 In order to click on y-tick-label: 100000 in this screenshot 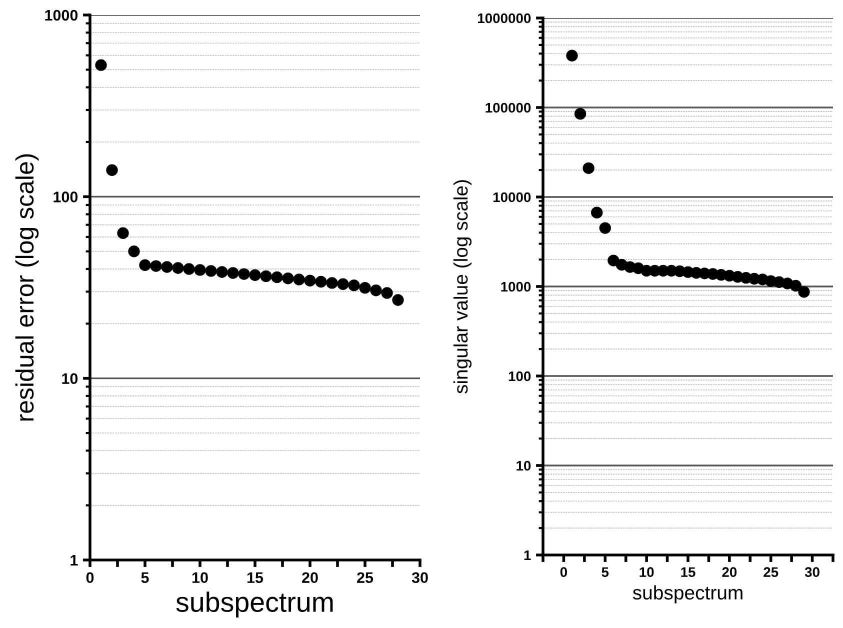, I will do `click(508, 107)`.